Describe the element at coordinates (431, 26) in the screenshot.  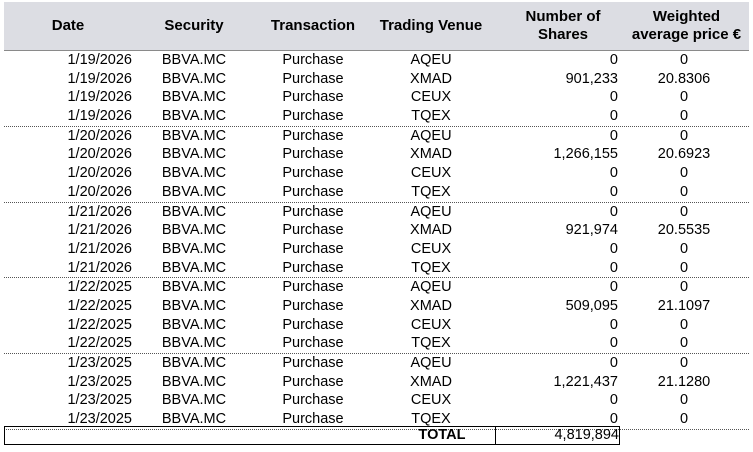
I see `header-venue: Trading Venue` at that location.